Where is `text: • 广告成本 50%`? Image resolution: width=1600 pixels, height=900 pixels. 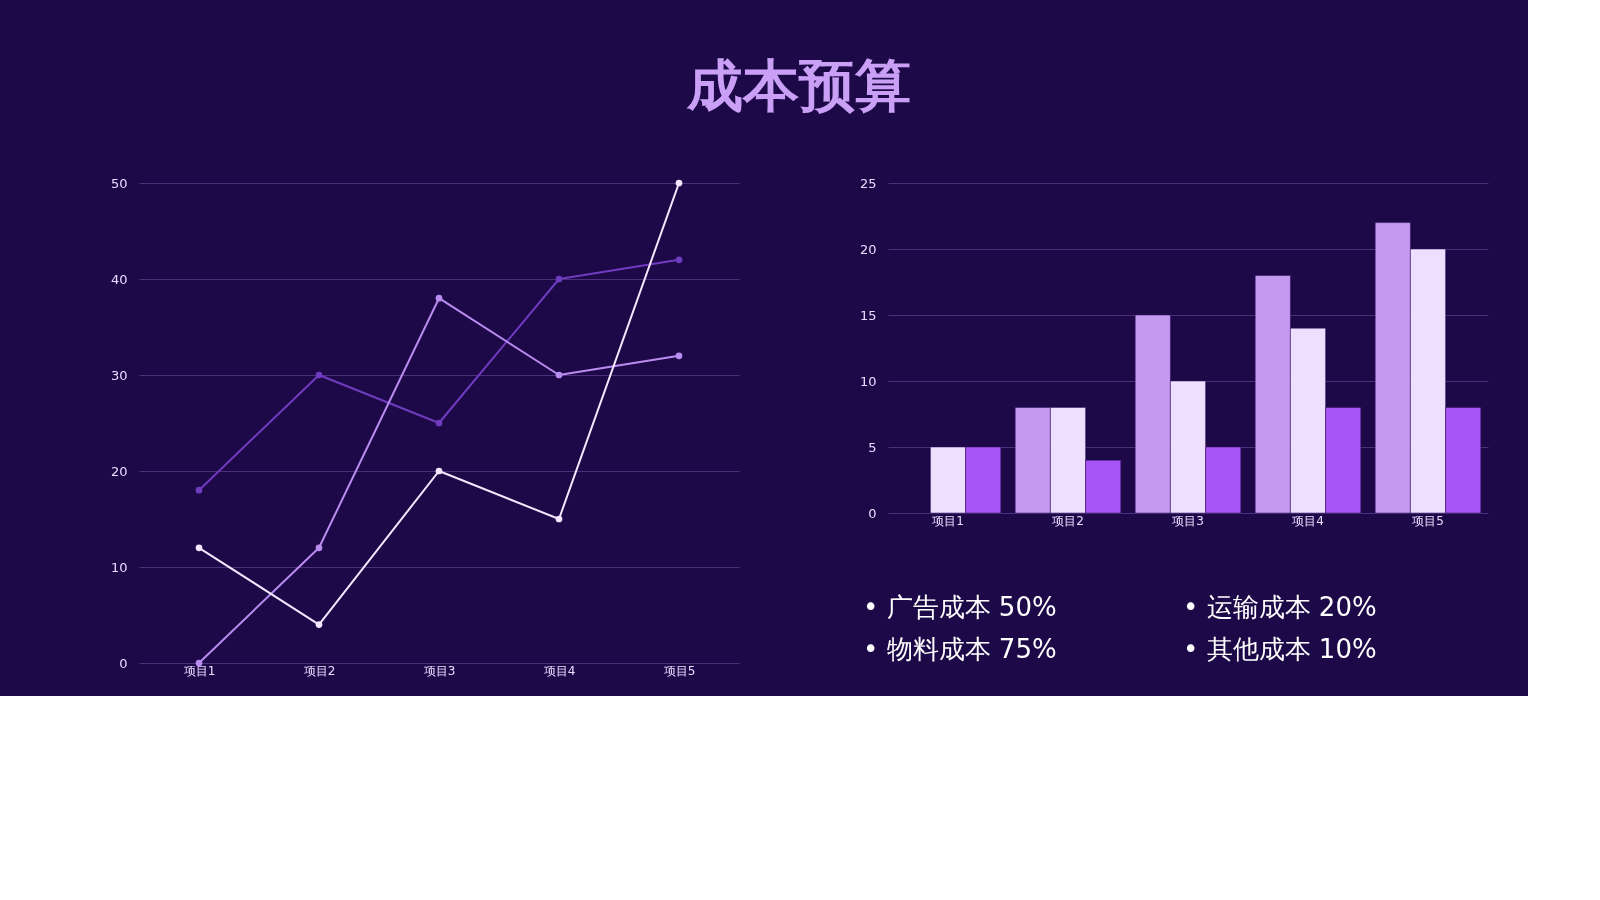
text: • 广告成本 50% is located at coordinates (960, 607).